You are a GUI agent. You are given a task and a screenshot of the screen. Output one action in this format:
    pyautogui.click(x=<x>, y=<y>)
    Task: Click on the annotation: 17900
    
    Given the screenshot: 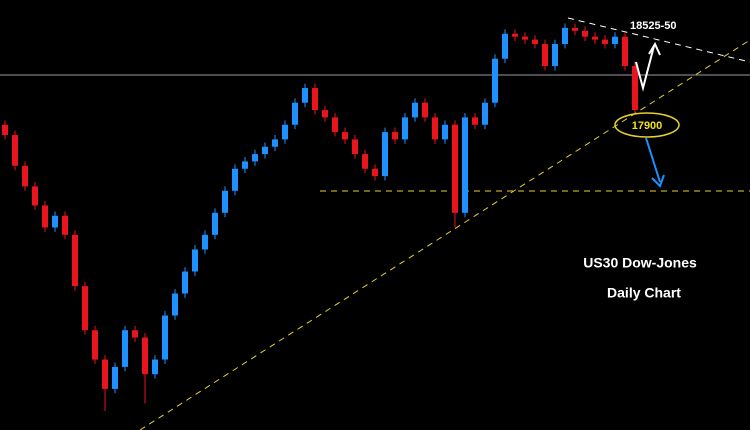 What is the action you would take?
    pyautogui.click(x=647, y=126)
    